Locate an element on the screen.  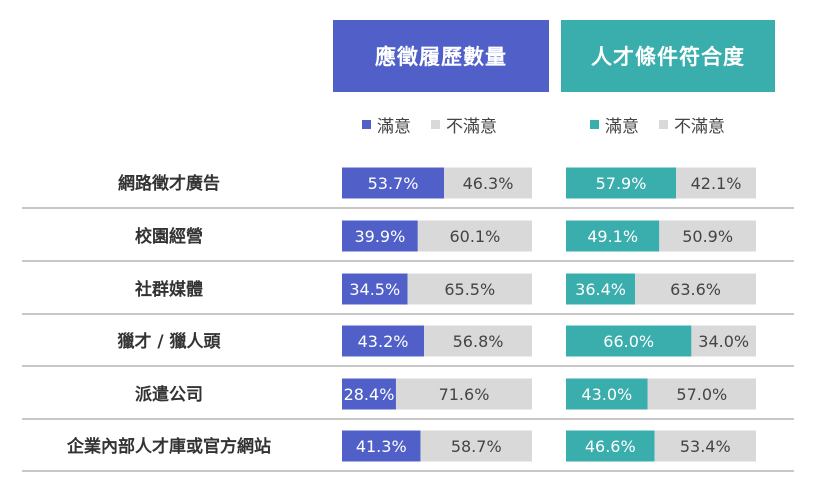
data-label-unsatisfied: 58.7% is located at coordinates (476, 446).